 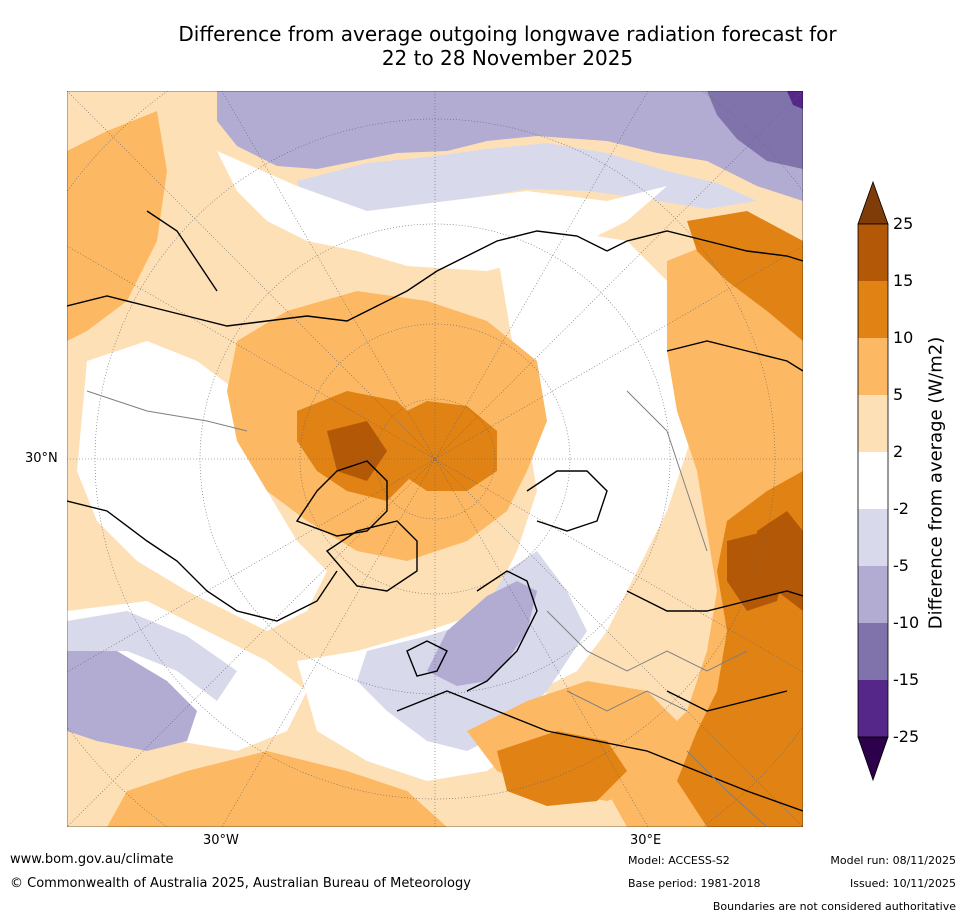 What do you see at coordinates (41, 458) in the screenshot?
I see `label-lat-30n: 30°N` at bounding box center [41, 458].